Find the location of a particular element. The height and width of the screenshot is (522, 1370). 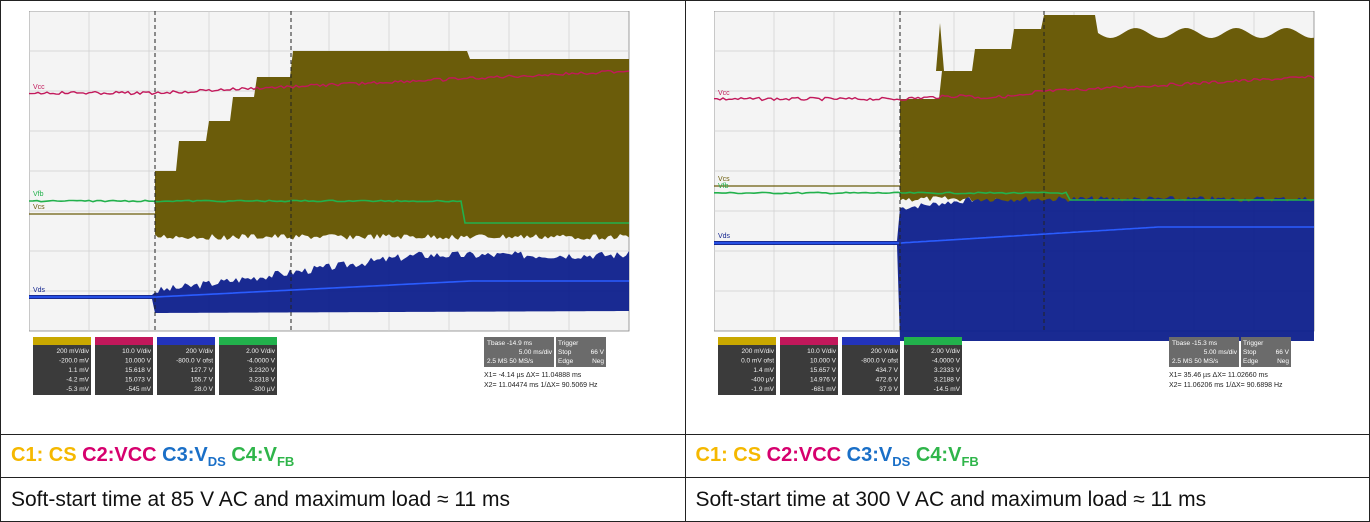

readout-value: -5.3 mV is located at coordinates (77, 389).